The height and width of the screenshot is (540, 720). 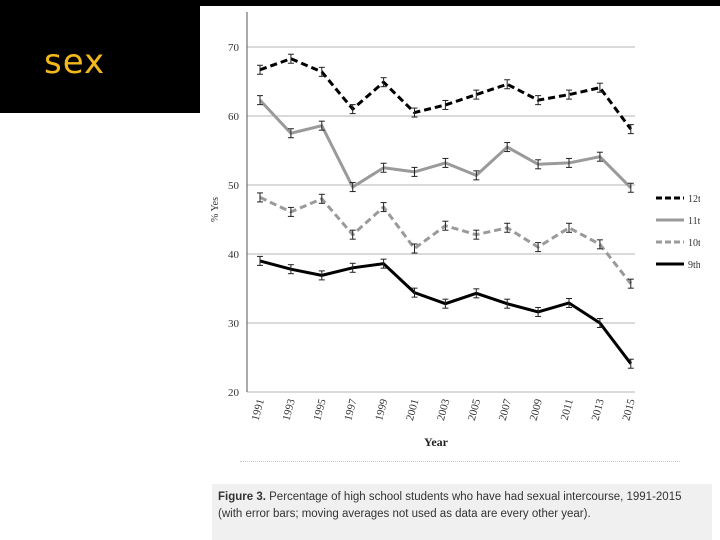 What do you see at coordinates (443, 409) in the screenshot?
I see `x-tick-label: 2003` at bounding box center [443, 409].